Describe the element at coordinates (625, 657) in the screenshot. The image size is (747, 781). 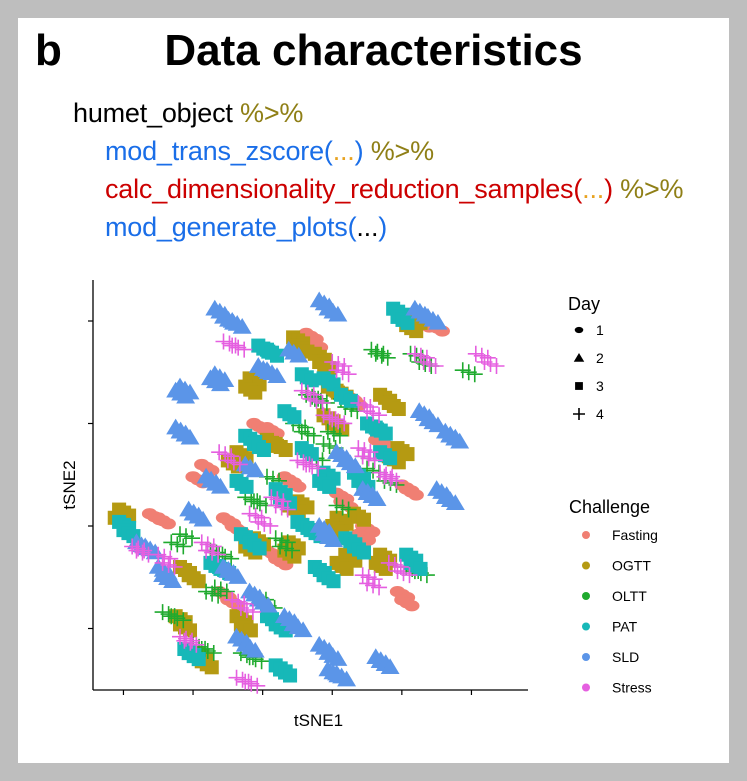
I see `legend-challenge-label: SLD` at that location.